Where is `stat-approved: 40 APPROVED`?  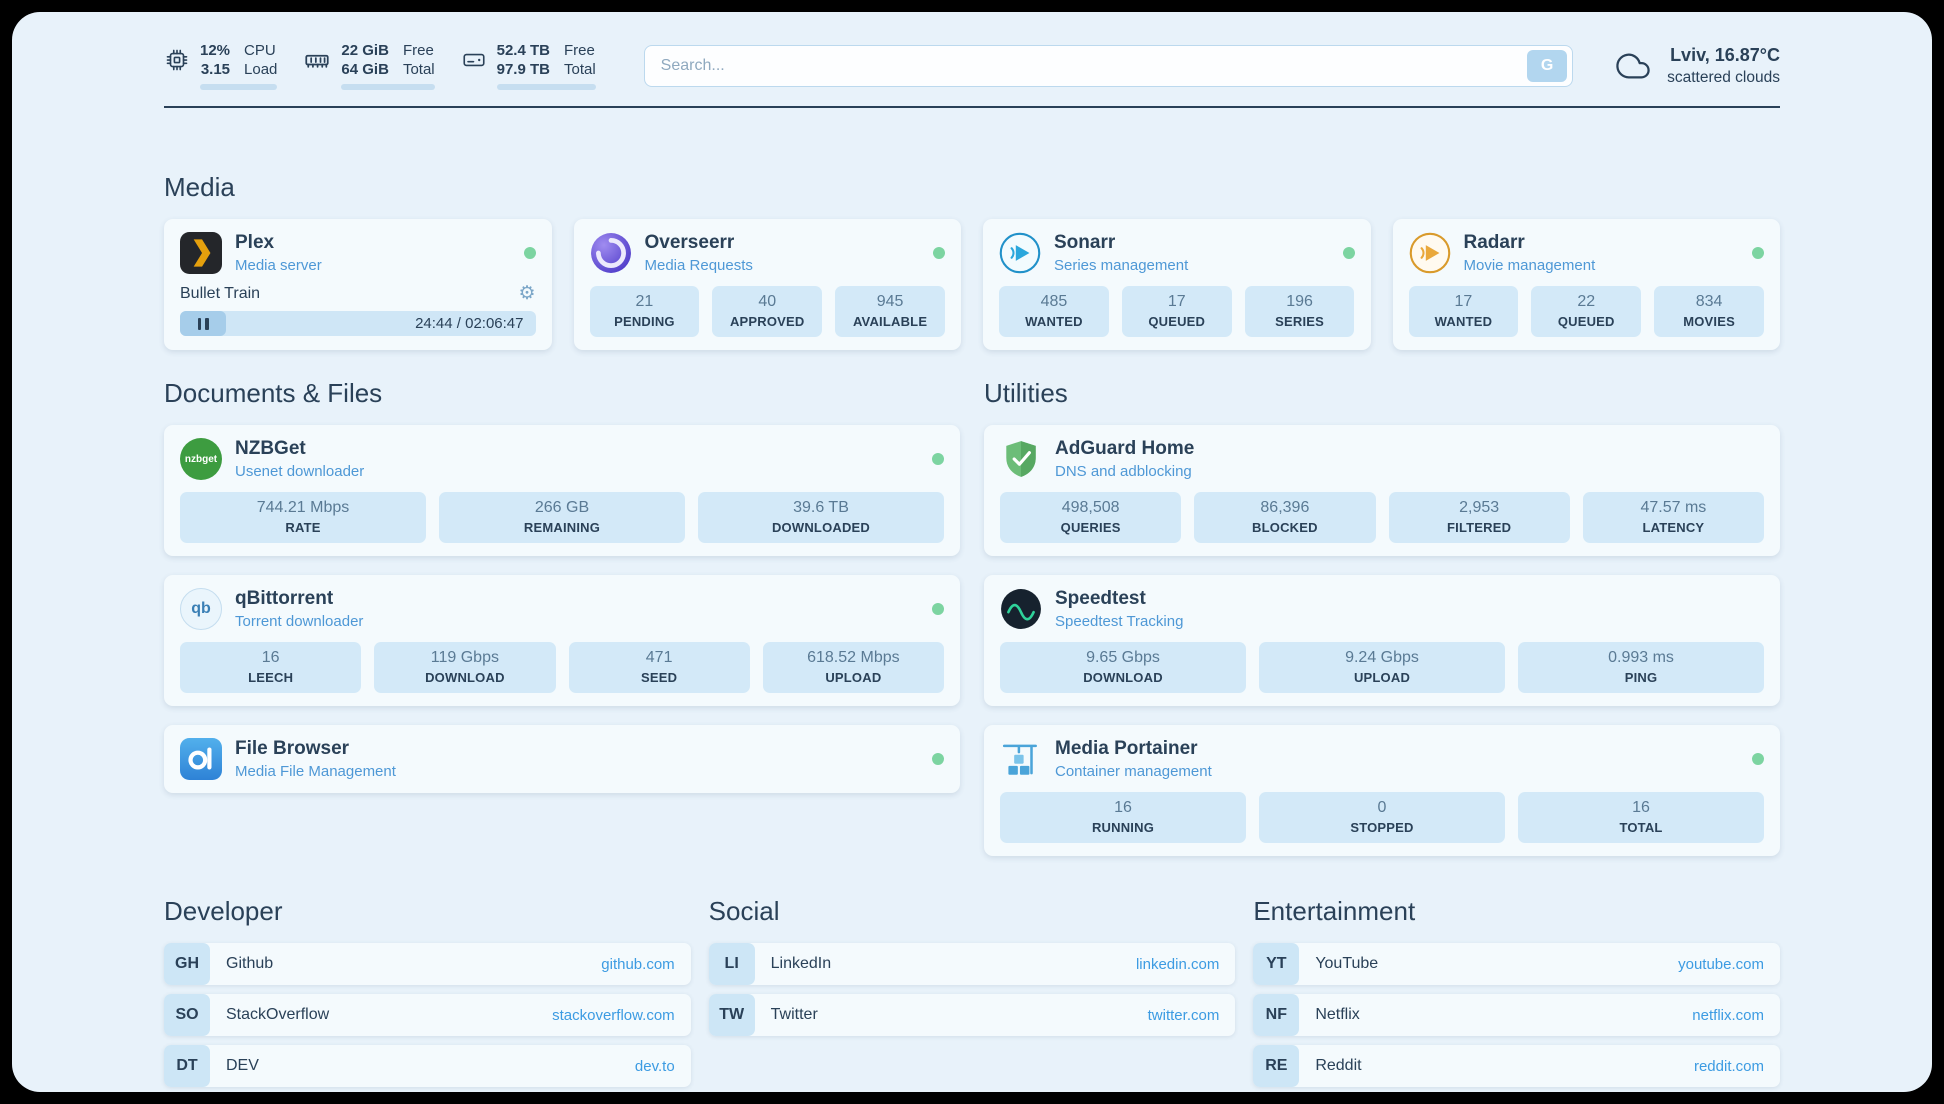
stat-approved: 40 APPROVED is located at coordinates (767, 311).